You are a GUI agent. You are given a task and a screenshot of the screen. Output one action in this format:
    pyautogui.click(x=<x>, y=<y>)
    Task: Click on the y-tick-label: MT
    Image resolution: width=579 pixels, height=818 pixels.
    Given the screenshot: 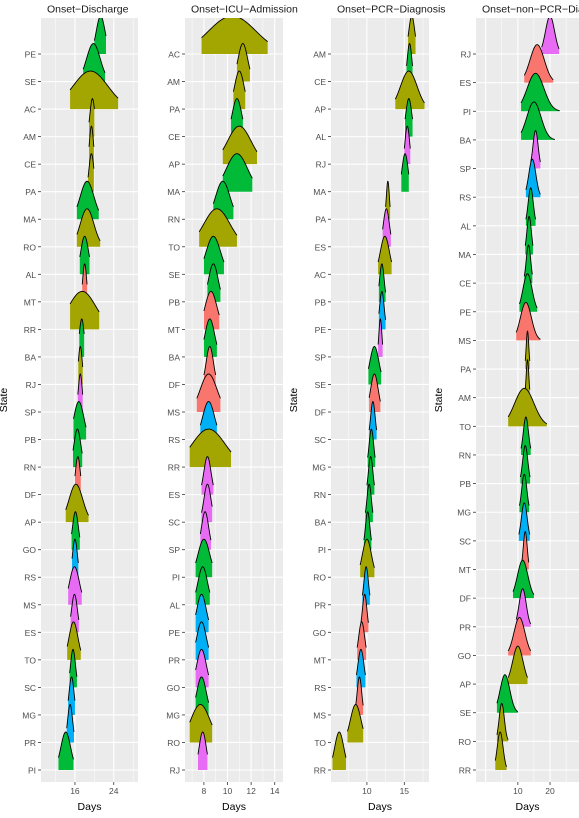 What is the action you would take?
    pyautogui.click(x=174, y=330)
    